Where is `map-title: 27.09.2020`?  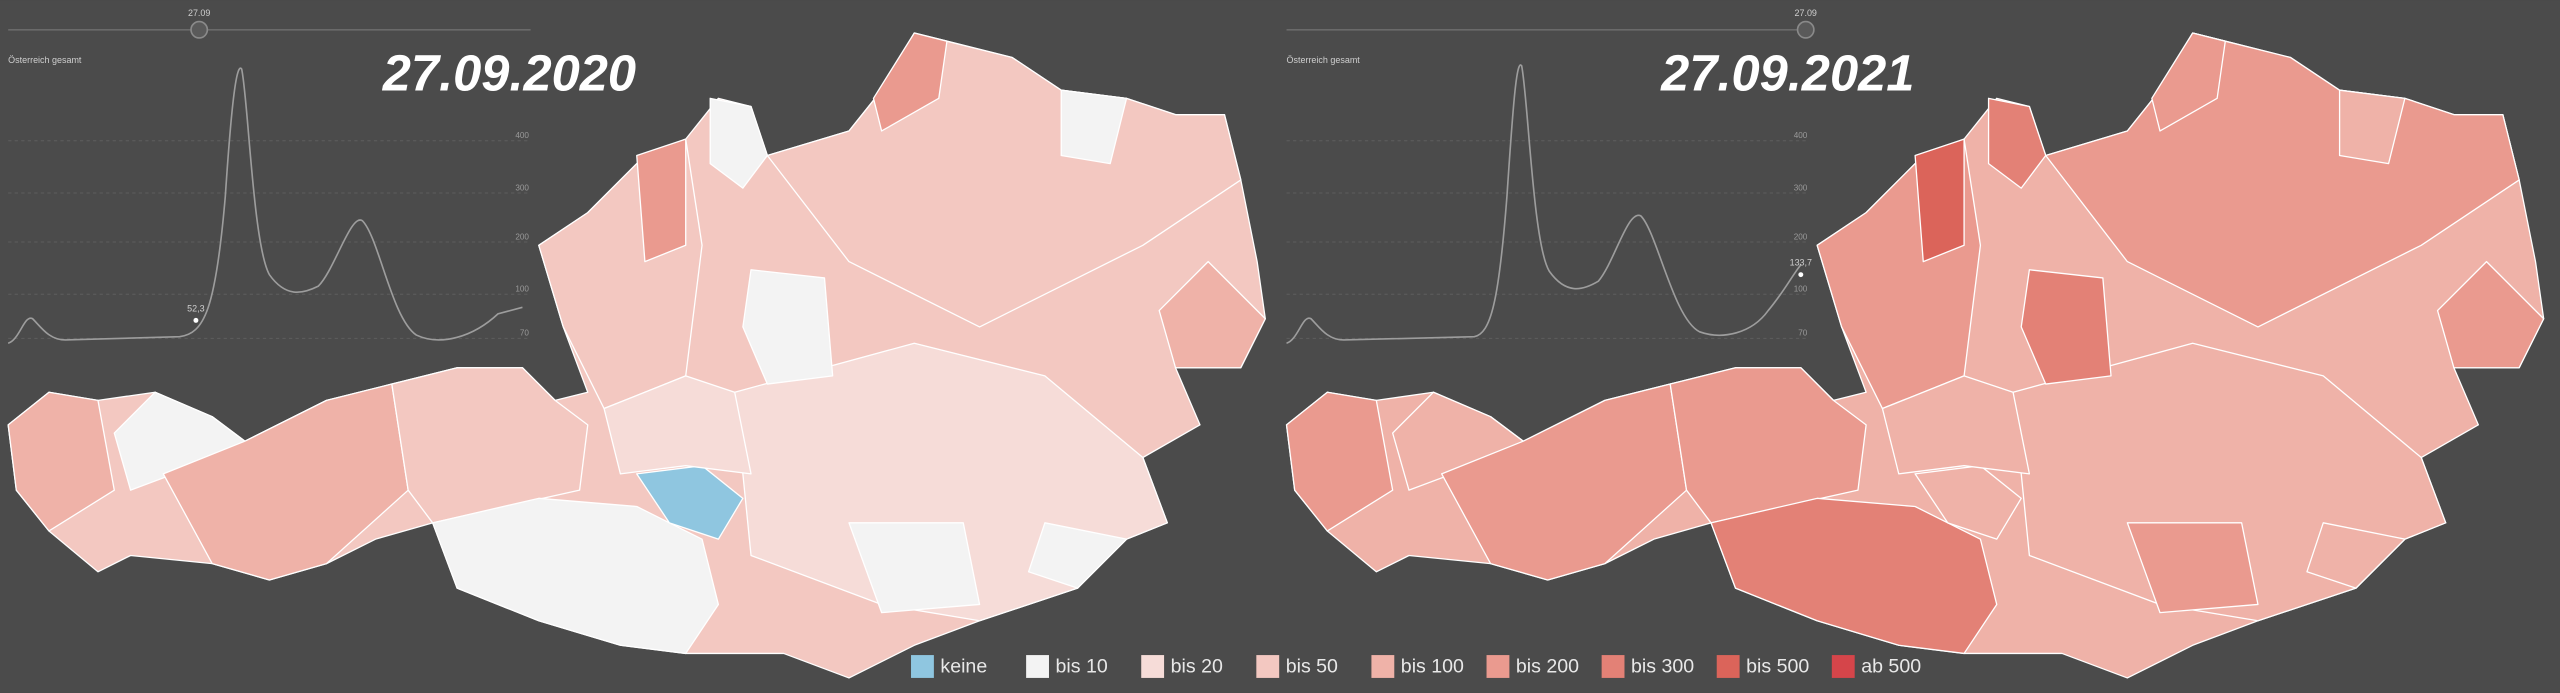 map-title: 27.09.2020 is located at coordinates (509, 72).